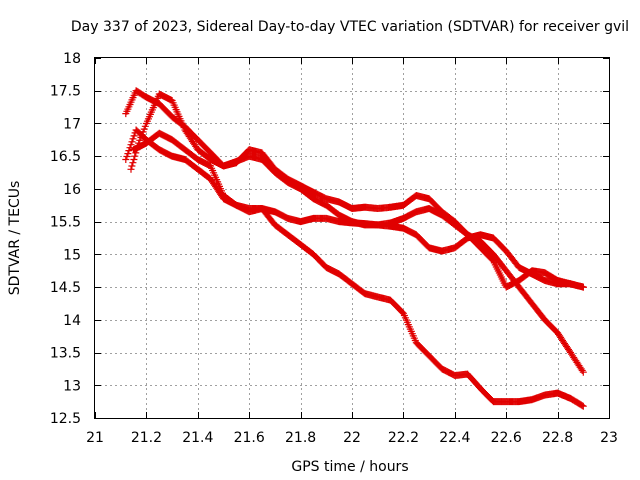  What do you see at coordinates (95, 438) in the screenshot?
I see `x-tick-label: 21` at bounding box center [95, 438].